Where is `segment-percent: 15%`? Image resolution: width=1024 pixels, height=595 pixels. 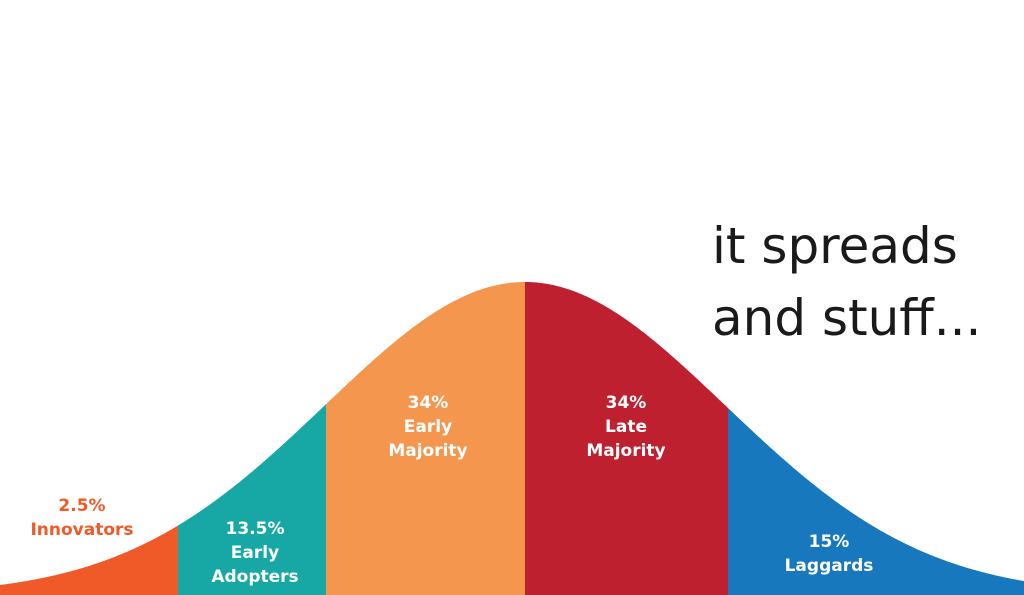
segment-percent: 15% is located at coordinates (829, 542).